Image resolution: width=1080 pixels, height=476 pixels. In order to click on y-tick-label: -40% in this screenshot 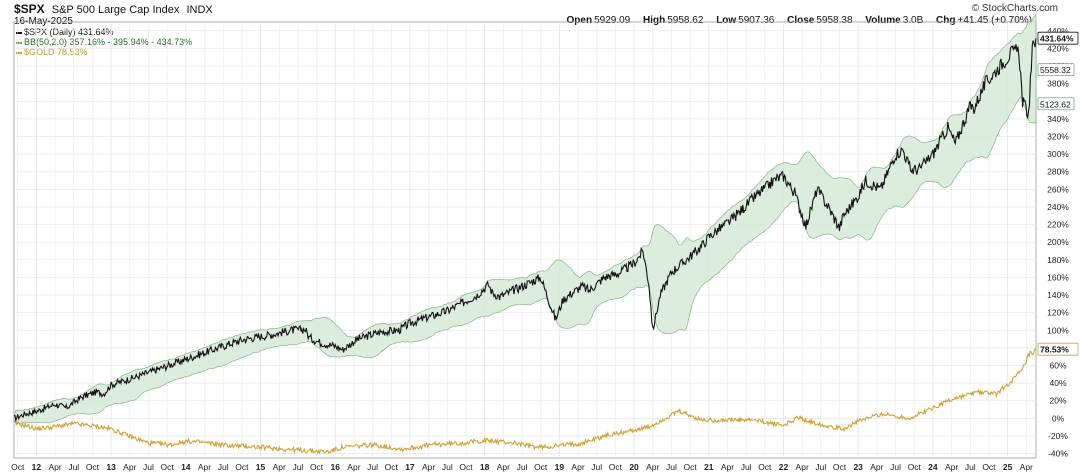, I will do `click(1058, 454)`.